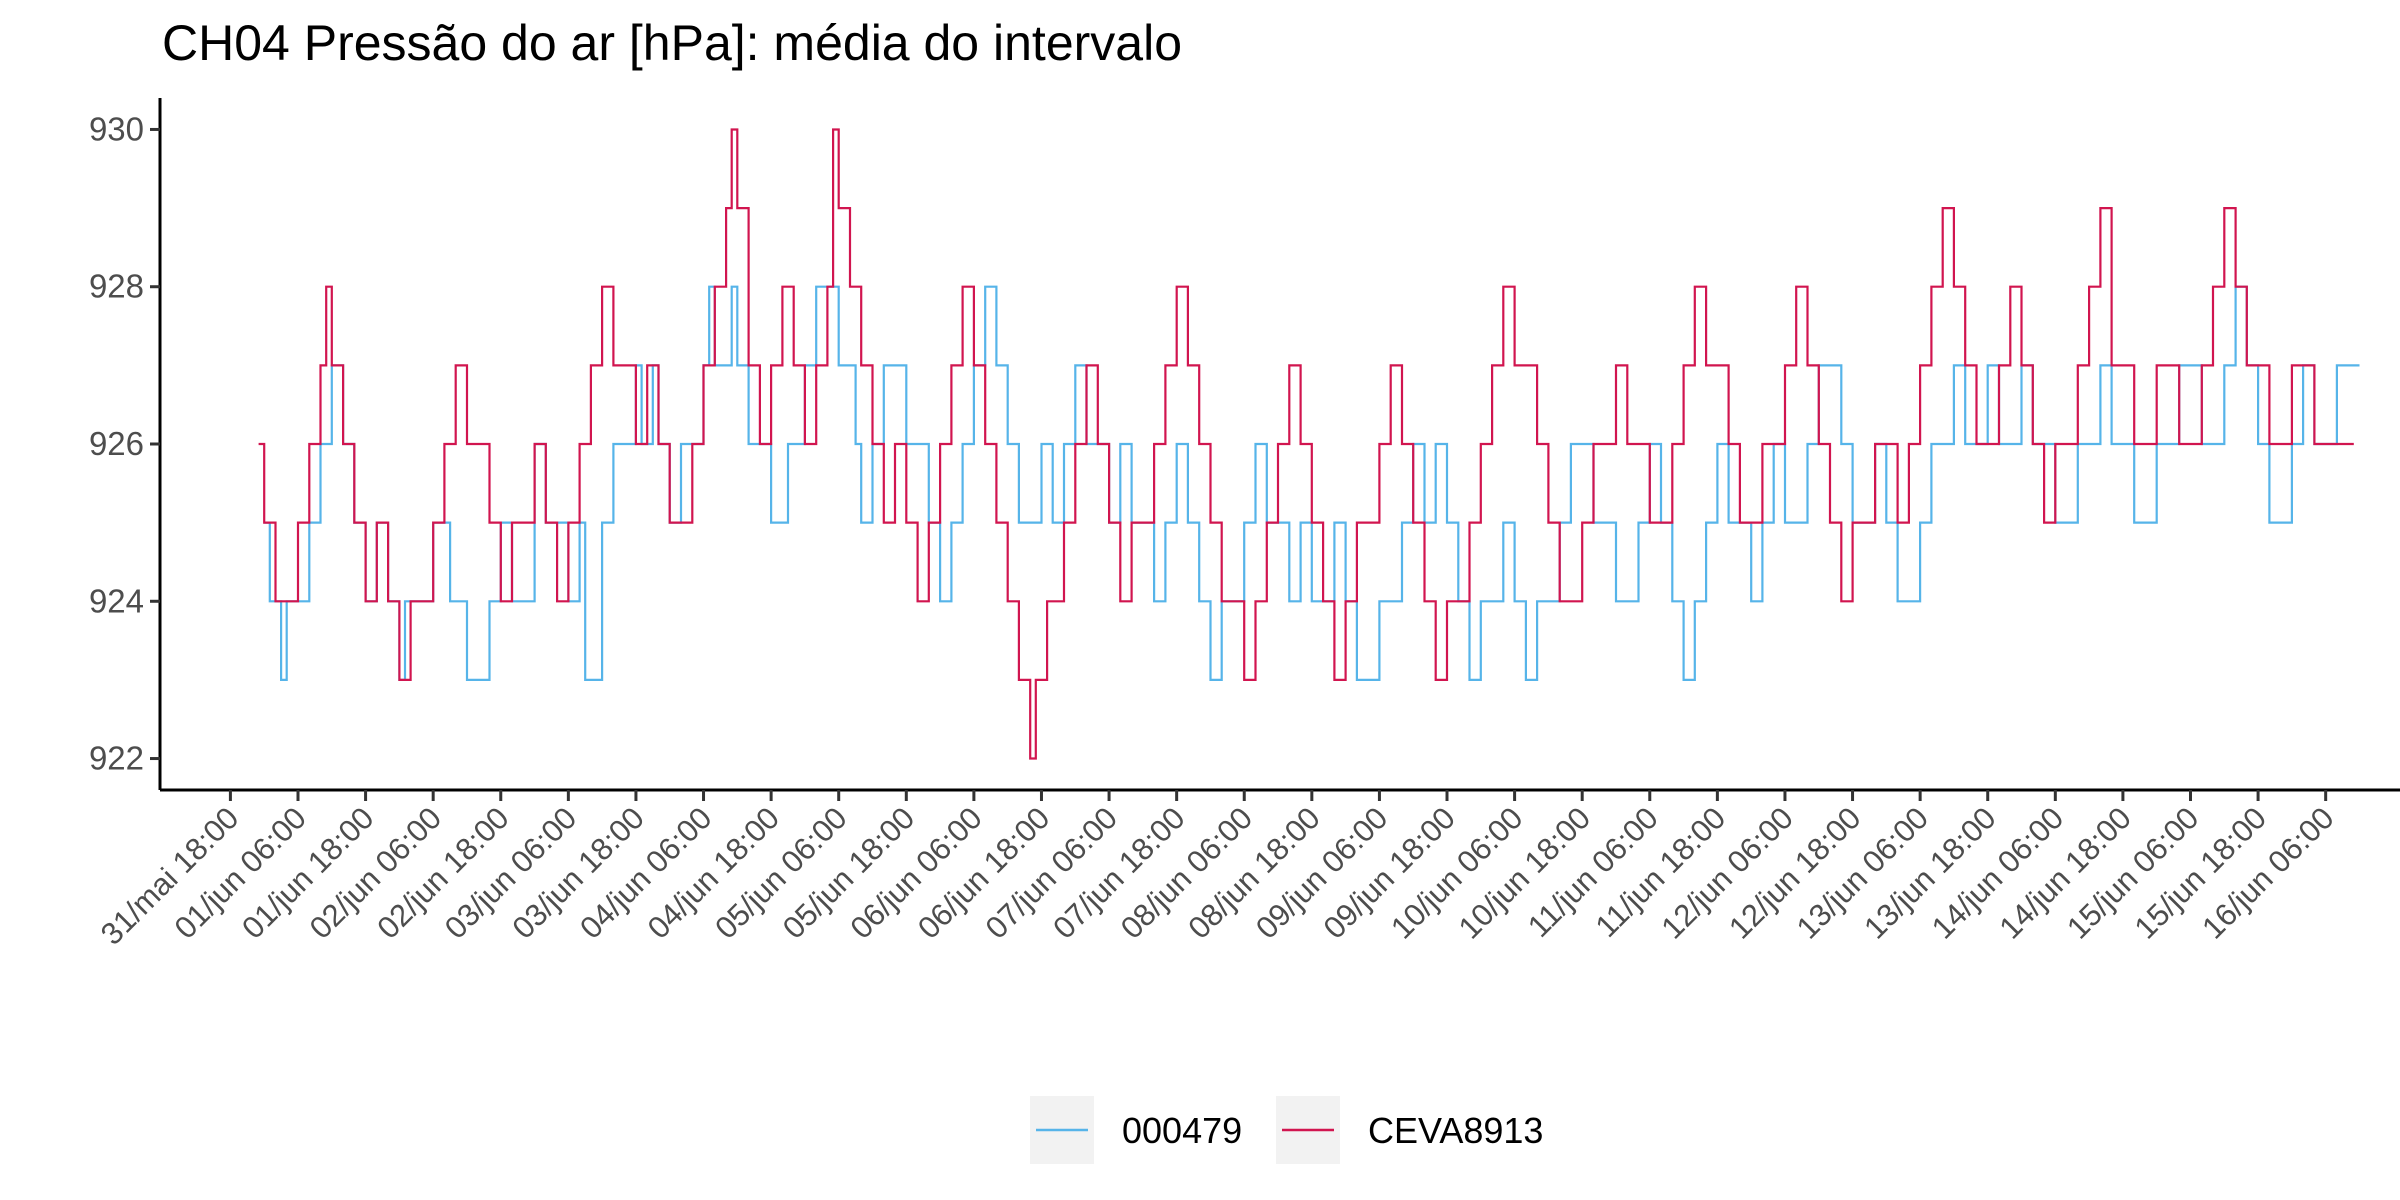 The height and width of the screenshot is (1200, 2400). Describe the element at coordinates (116, 600) in the screenshot. I see `y-tick-label: 924` at that location.